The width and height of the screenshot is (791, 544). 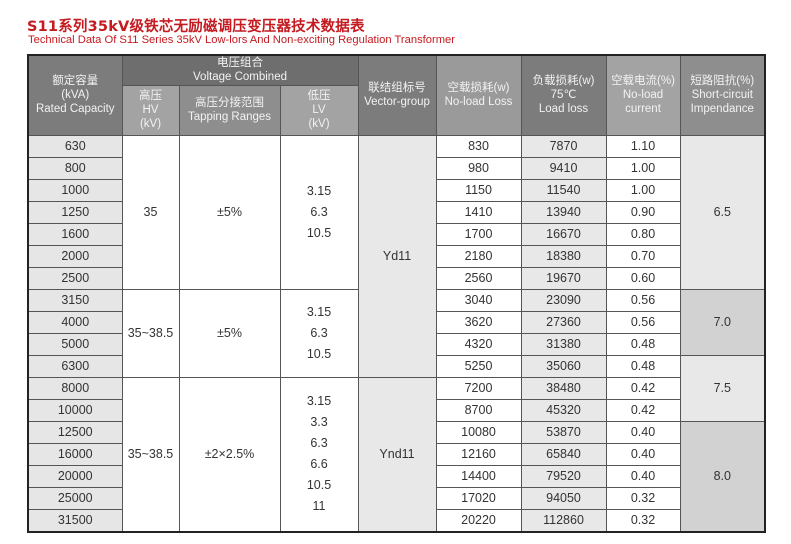 What do you see at coordinates (563, 190) in the screenshot?
I see `load-loss-cell: 11540` at bounding box center [563, 190].